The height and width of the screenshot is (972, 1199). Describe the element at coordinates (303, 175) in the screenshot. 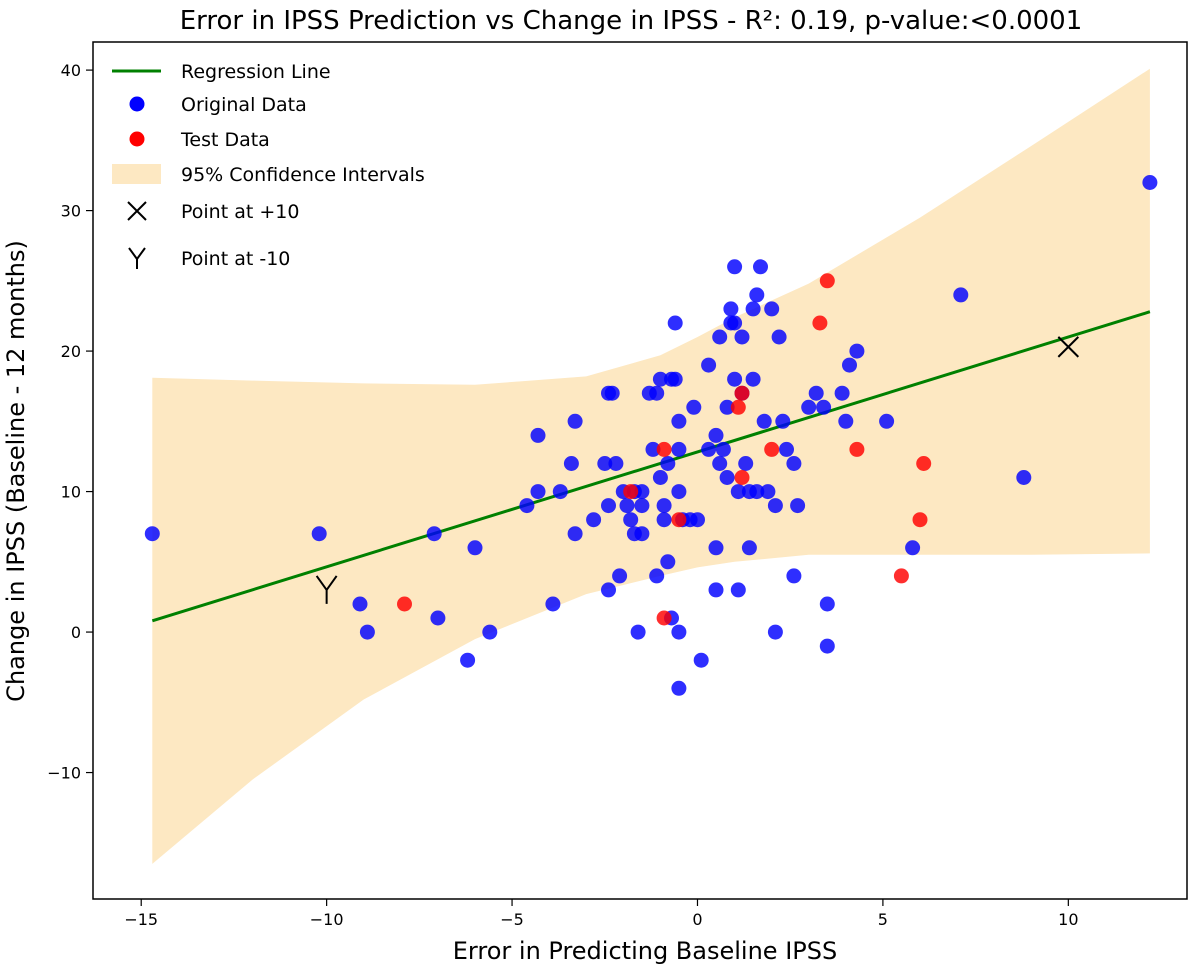

I see `legend-label: 95% Confidence Intervals` at that location.